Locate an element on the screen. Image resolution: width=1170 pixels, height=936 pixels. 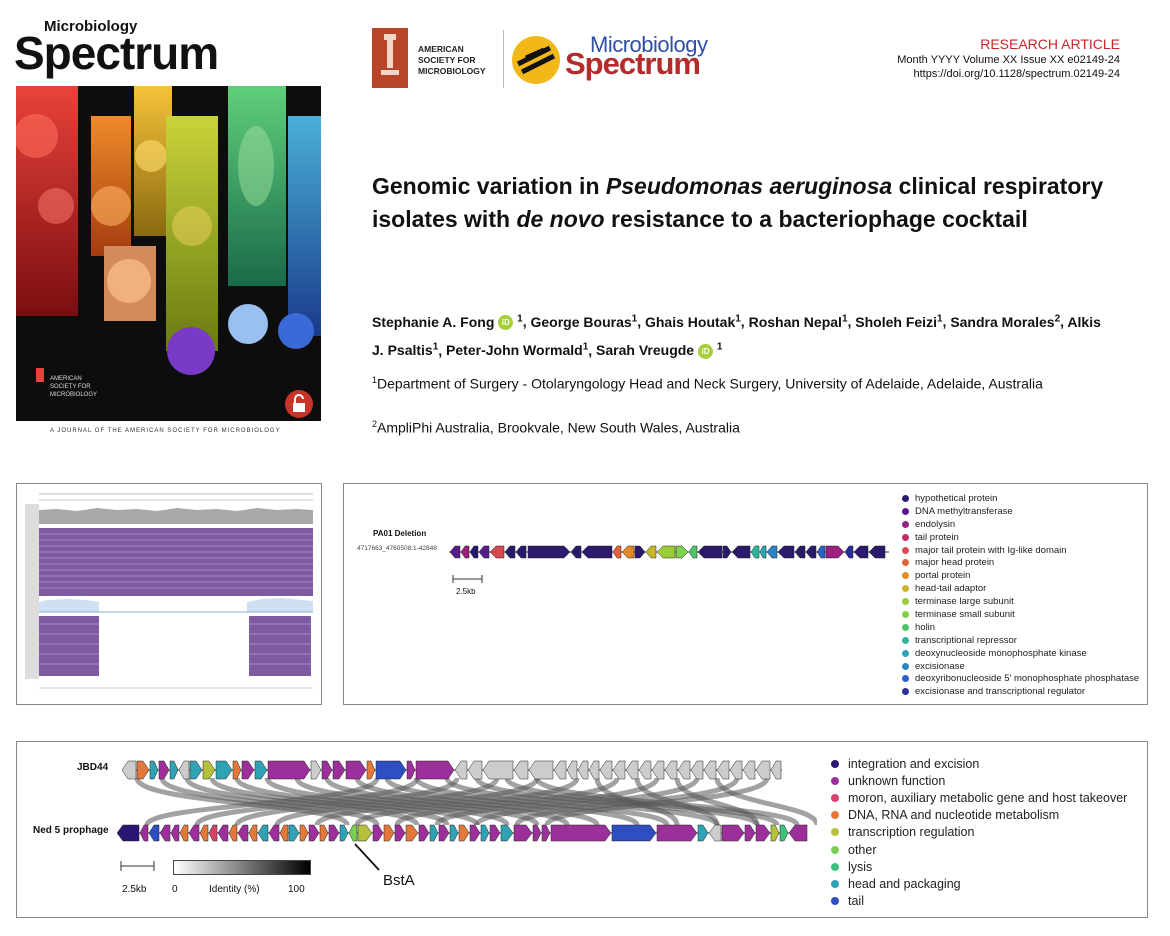
legend-label: transcriptional repressor is located at coordinates (966, 640).